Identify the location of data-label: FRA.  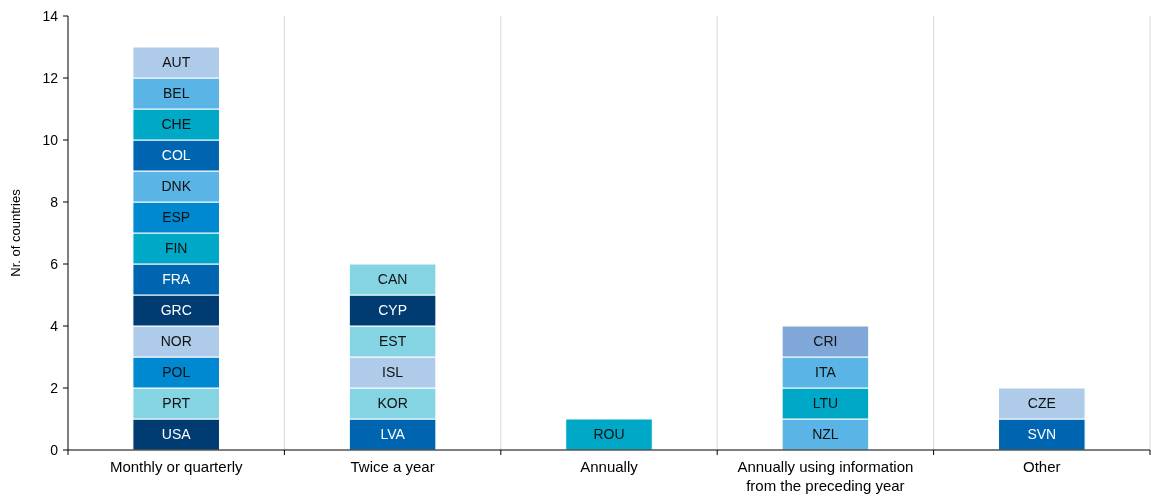
(176, 279).